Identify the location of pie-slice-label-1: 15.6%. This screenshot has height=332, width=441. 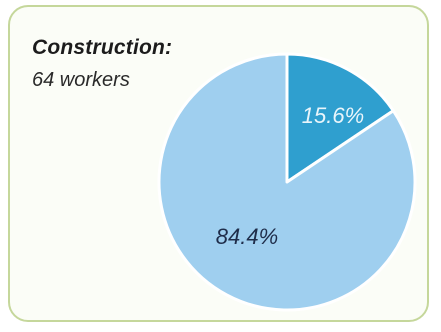
(333, 115).